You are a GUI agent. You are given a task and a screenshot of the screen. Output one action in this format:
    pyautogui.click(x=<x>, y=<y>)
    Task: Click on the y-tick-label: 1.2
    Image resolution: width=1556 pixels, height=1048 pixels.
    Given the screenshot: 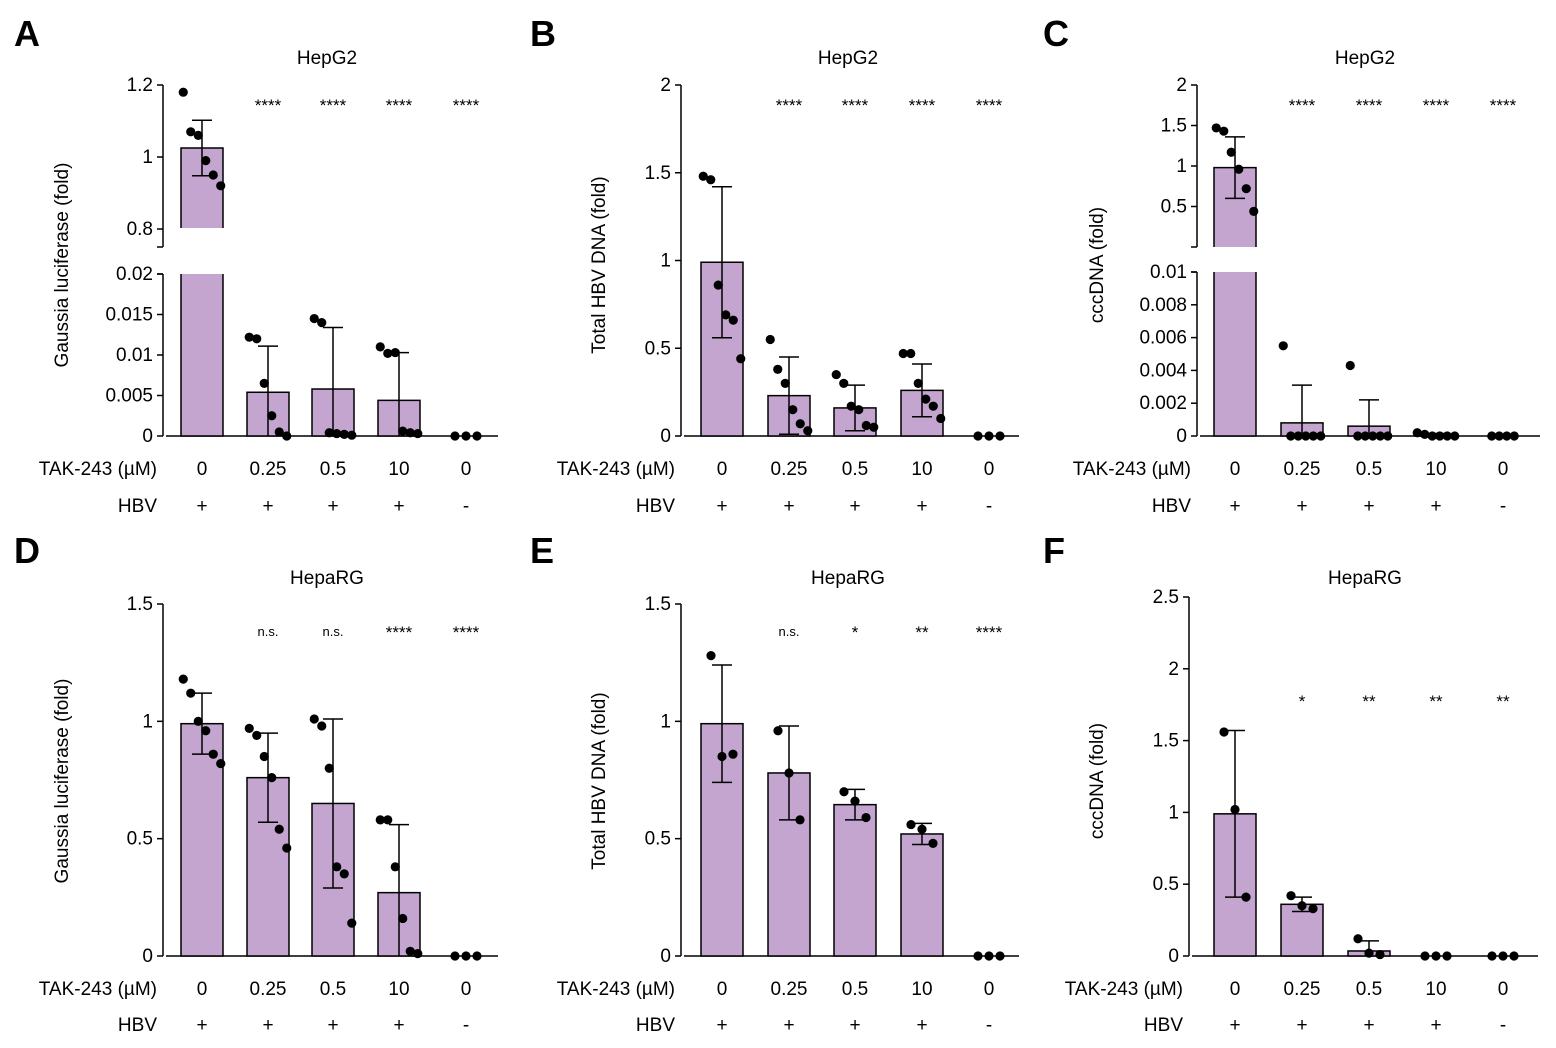 What is the action you would take?
    pyautogui.click(x=140, y=85)
    